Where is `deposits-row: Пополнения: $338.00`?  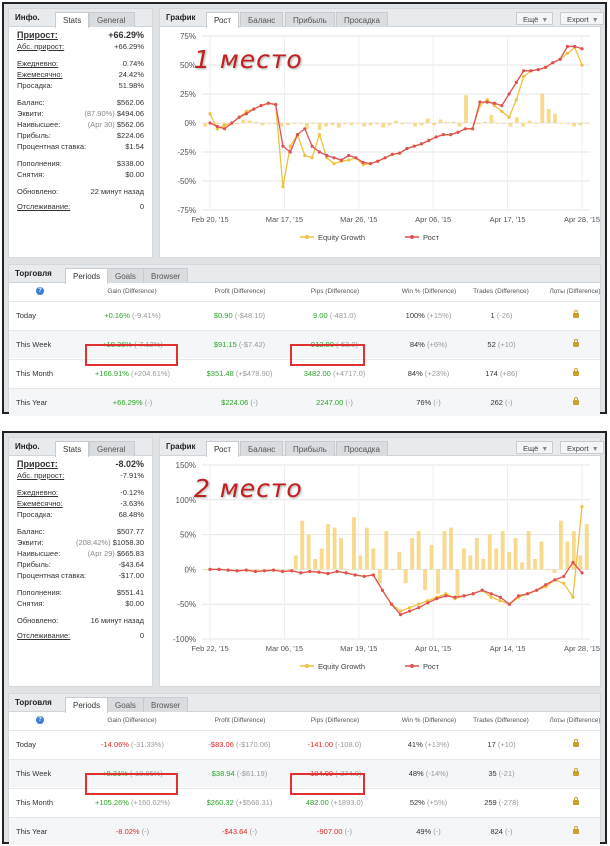
deposits-row: Пополнения: $338.00 is located at coordinates (80, 163).